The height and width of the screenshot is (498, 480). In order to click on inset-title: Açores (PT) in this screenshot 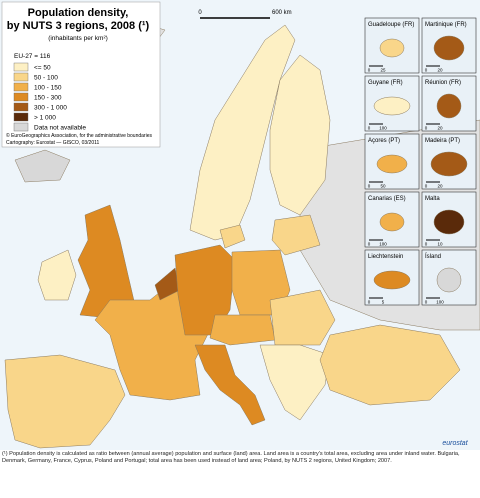, I will do `click(384, 141)`.